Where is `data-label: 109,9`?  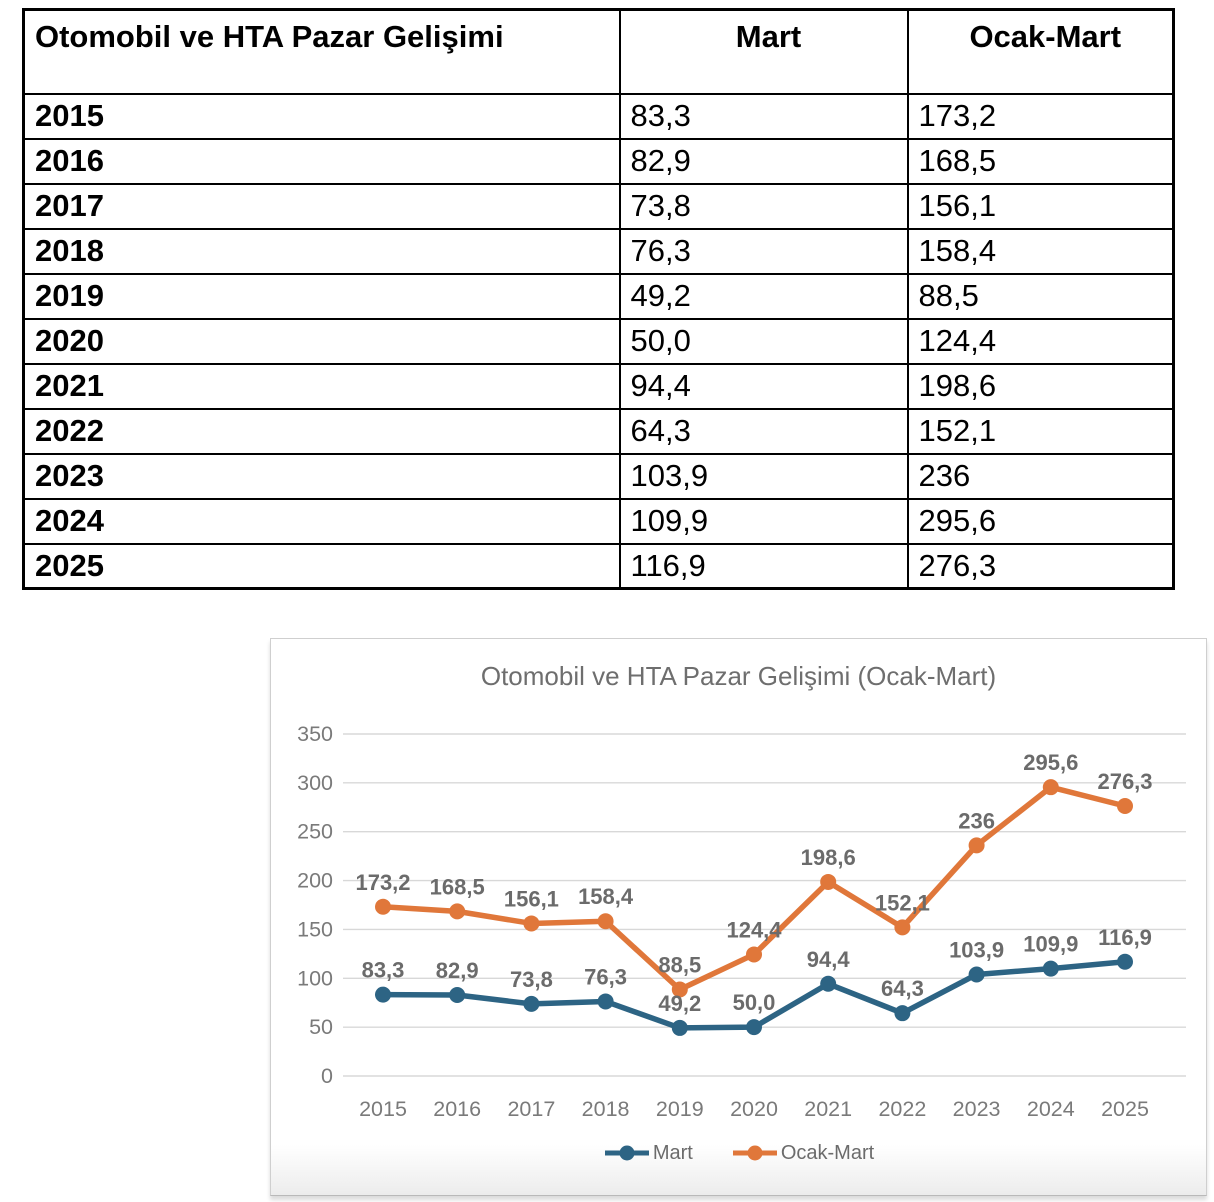 data-label: 109,9 is located at coordinates (1050, 944).